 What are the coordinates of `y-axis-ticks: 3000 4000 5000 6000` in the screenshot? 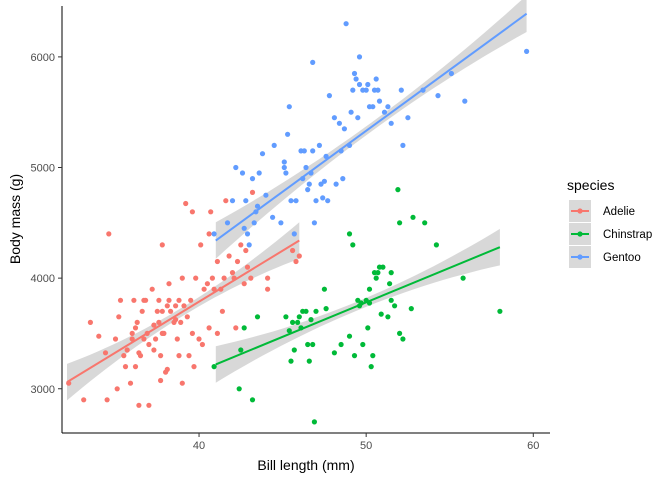 It's located at (46, 224).